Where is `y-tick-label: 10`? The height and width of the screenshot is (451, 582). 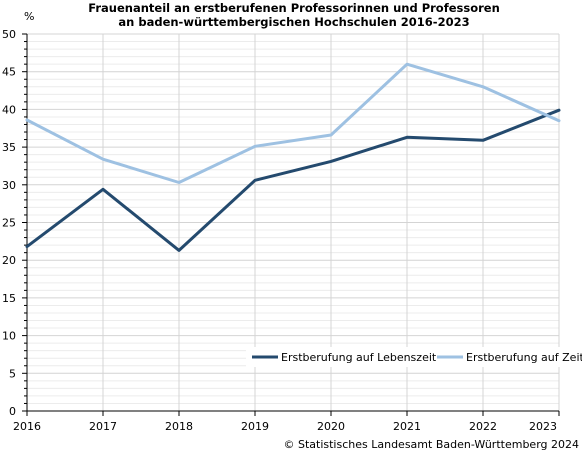
y-tick-label: 10 is located at coordinates (9, 336).